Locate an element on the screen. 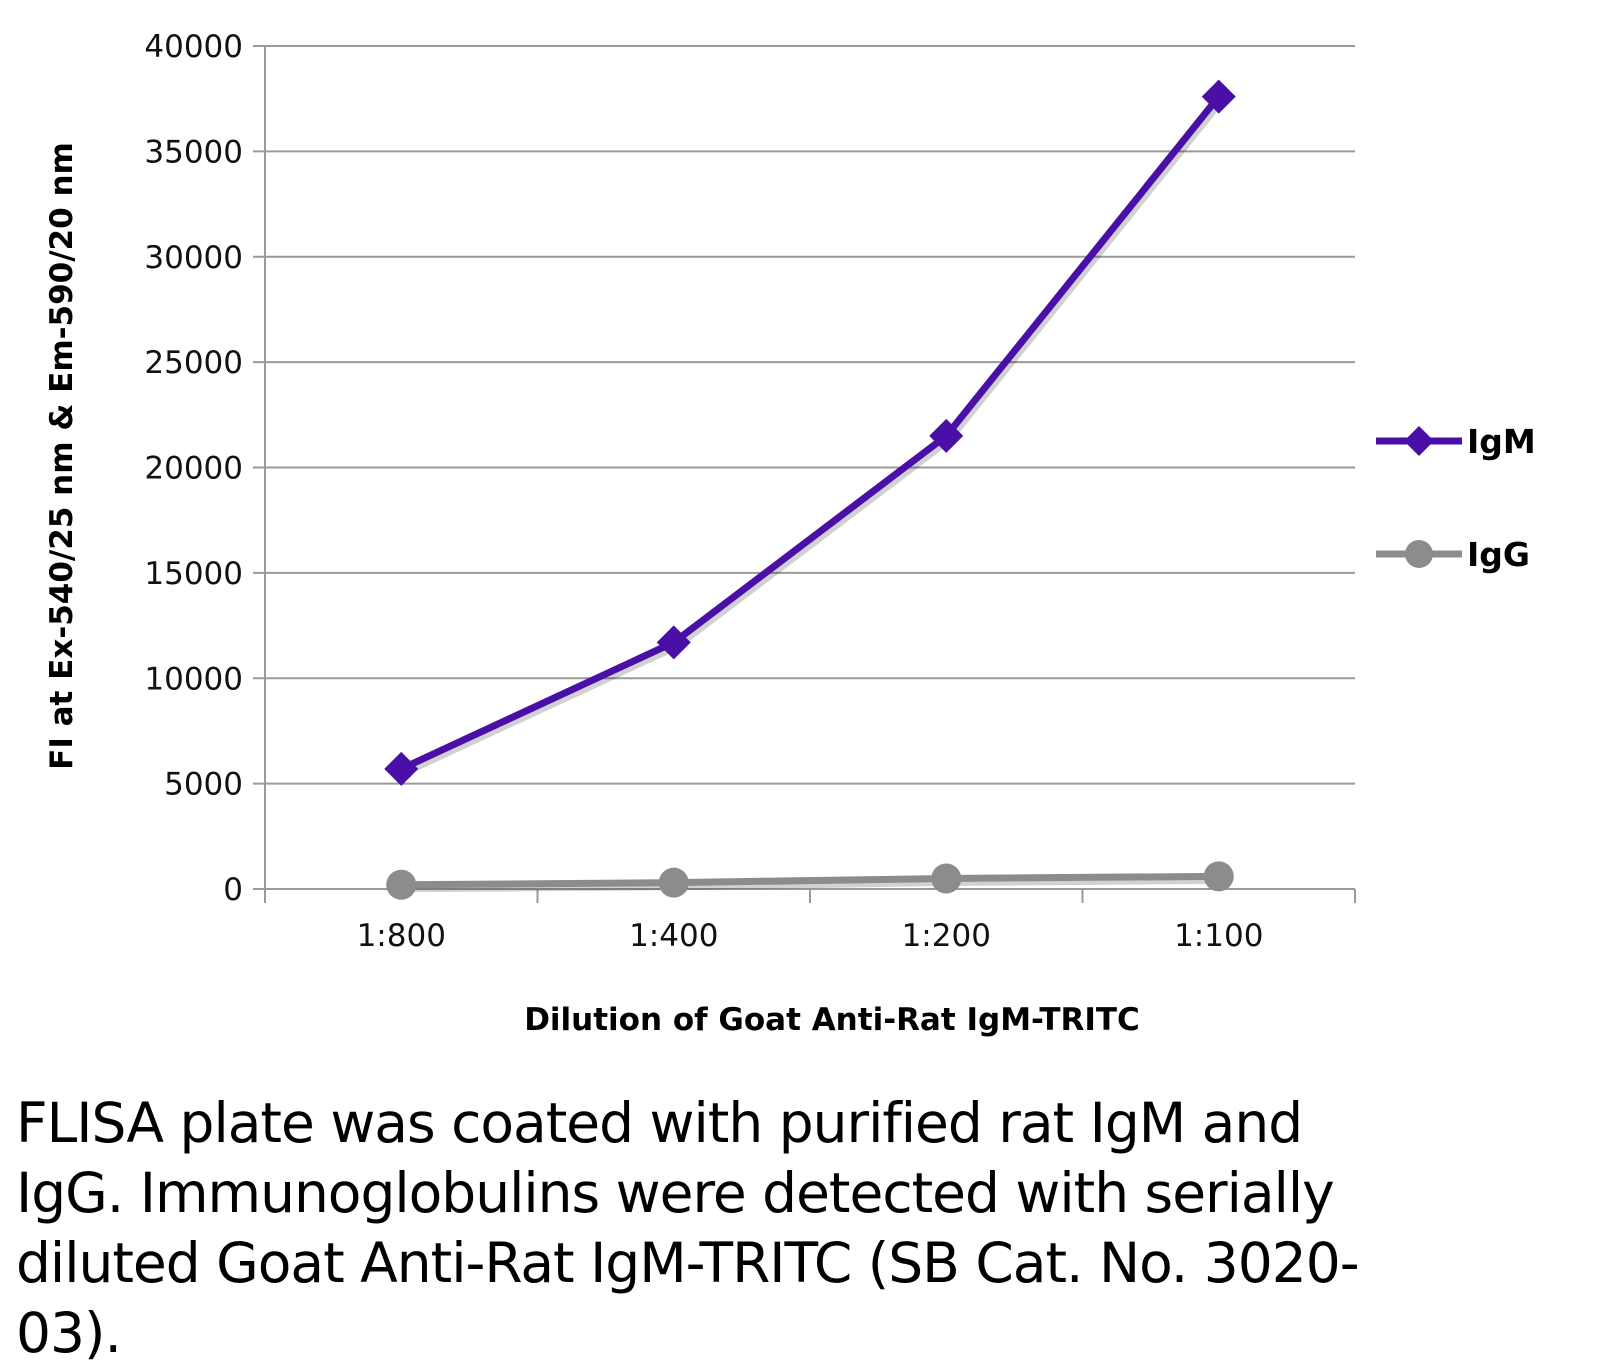  y-tick-label: 5000 is located at coordinates (203, 785).